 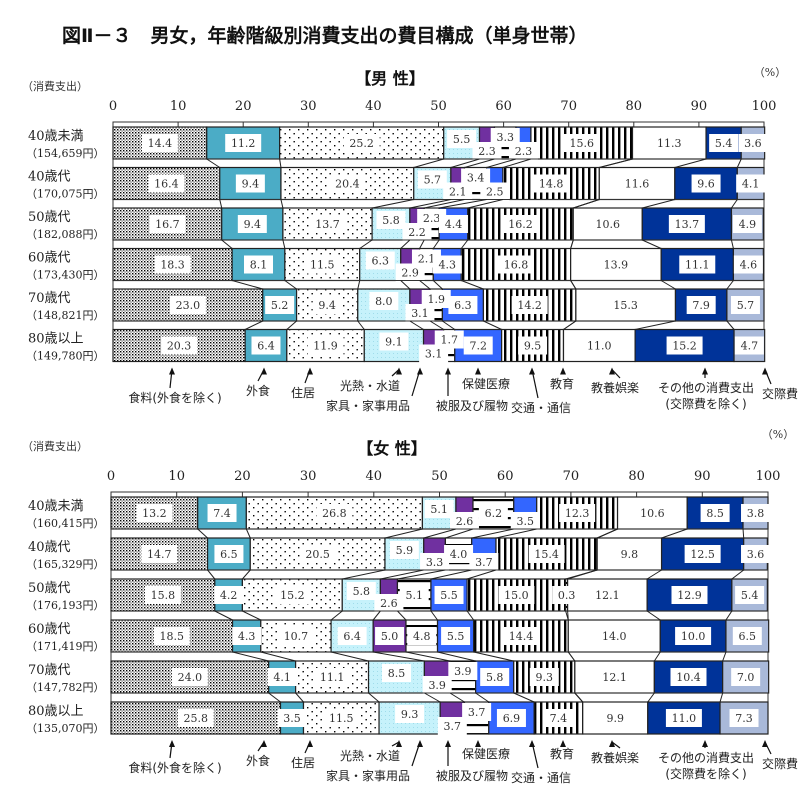 What do you see at coordinates (744, 718) in the screenshot?
I see `value-label: 7.3` at bounding box center [744, 718].